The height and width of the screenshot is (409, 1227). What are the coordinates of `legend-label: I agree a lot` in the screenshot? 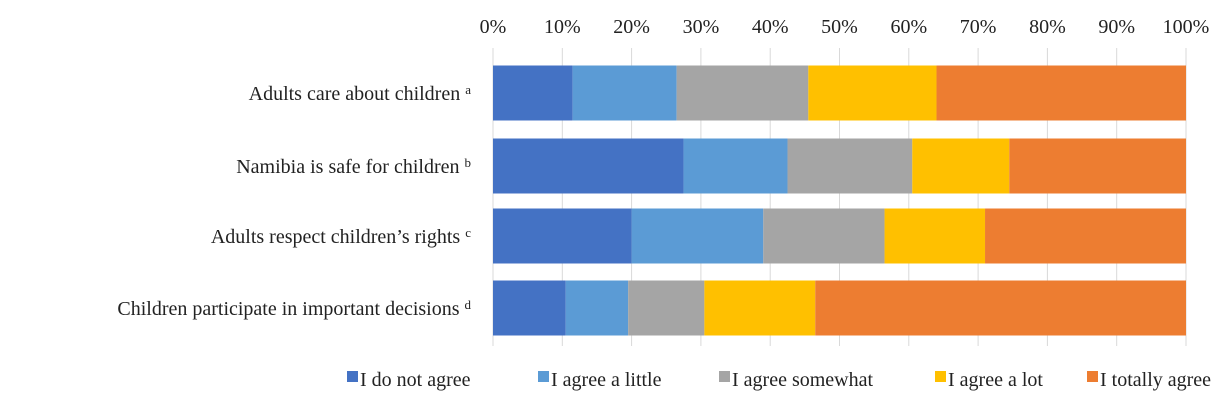 It's located at (995, 380).